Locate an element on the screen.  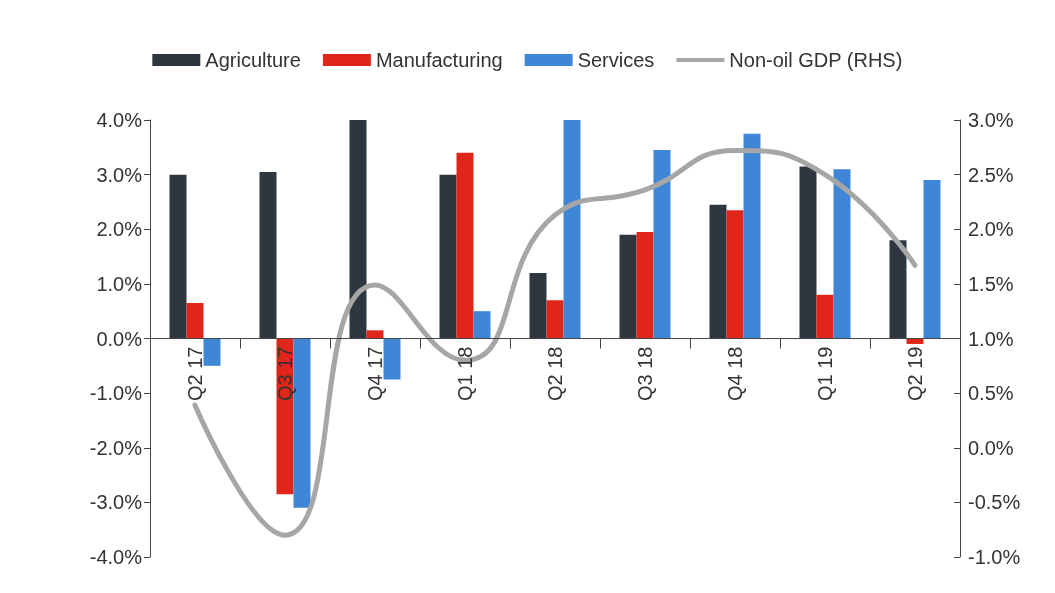
y2-tick-label: 1.0% is located at coordinates (991, 338).